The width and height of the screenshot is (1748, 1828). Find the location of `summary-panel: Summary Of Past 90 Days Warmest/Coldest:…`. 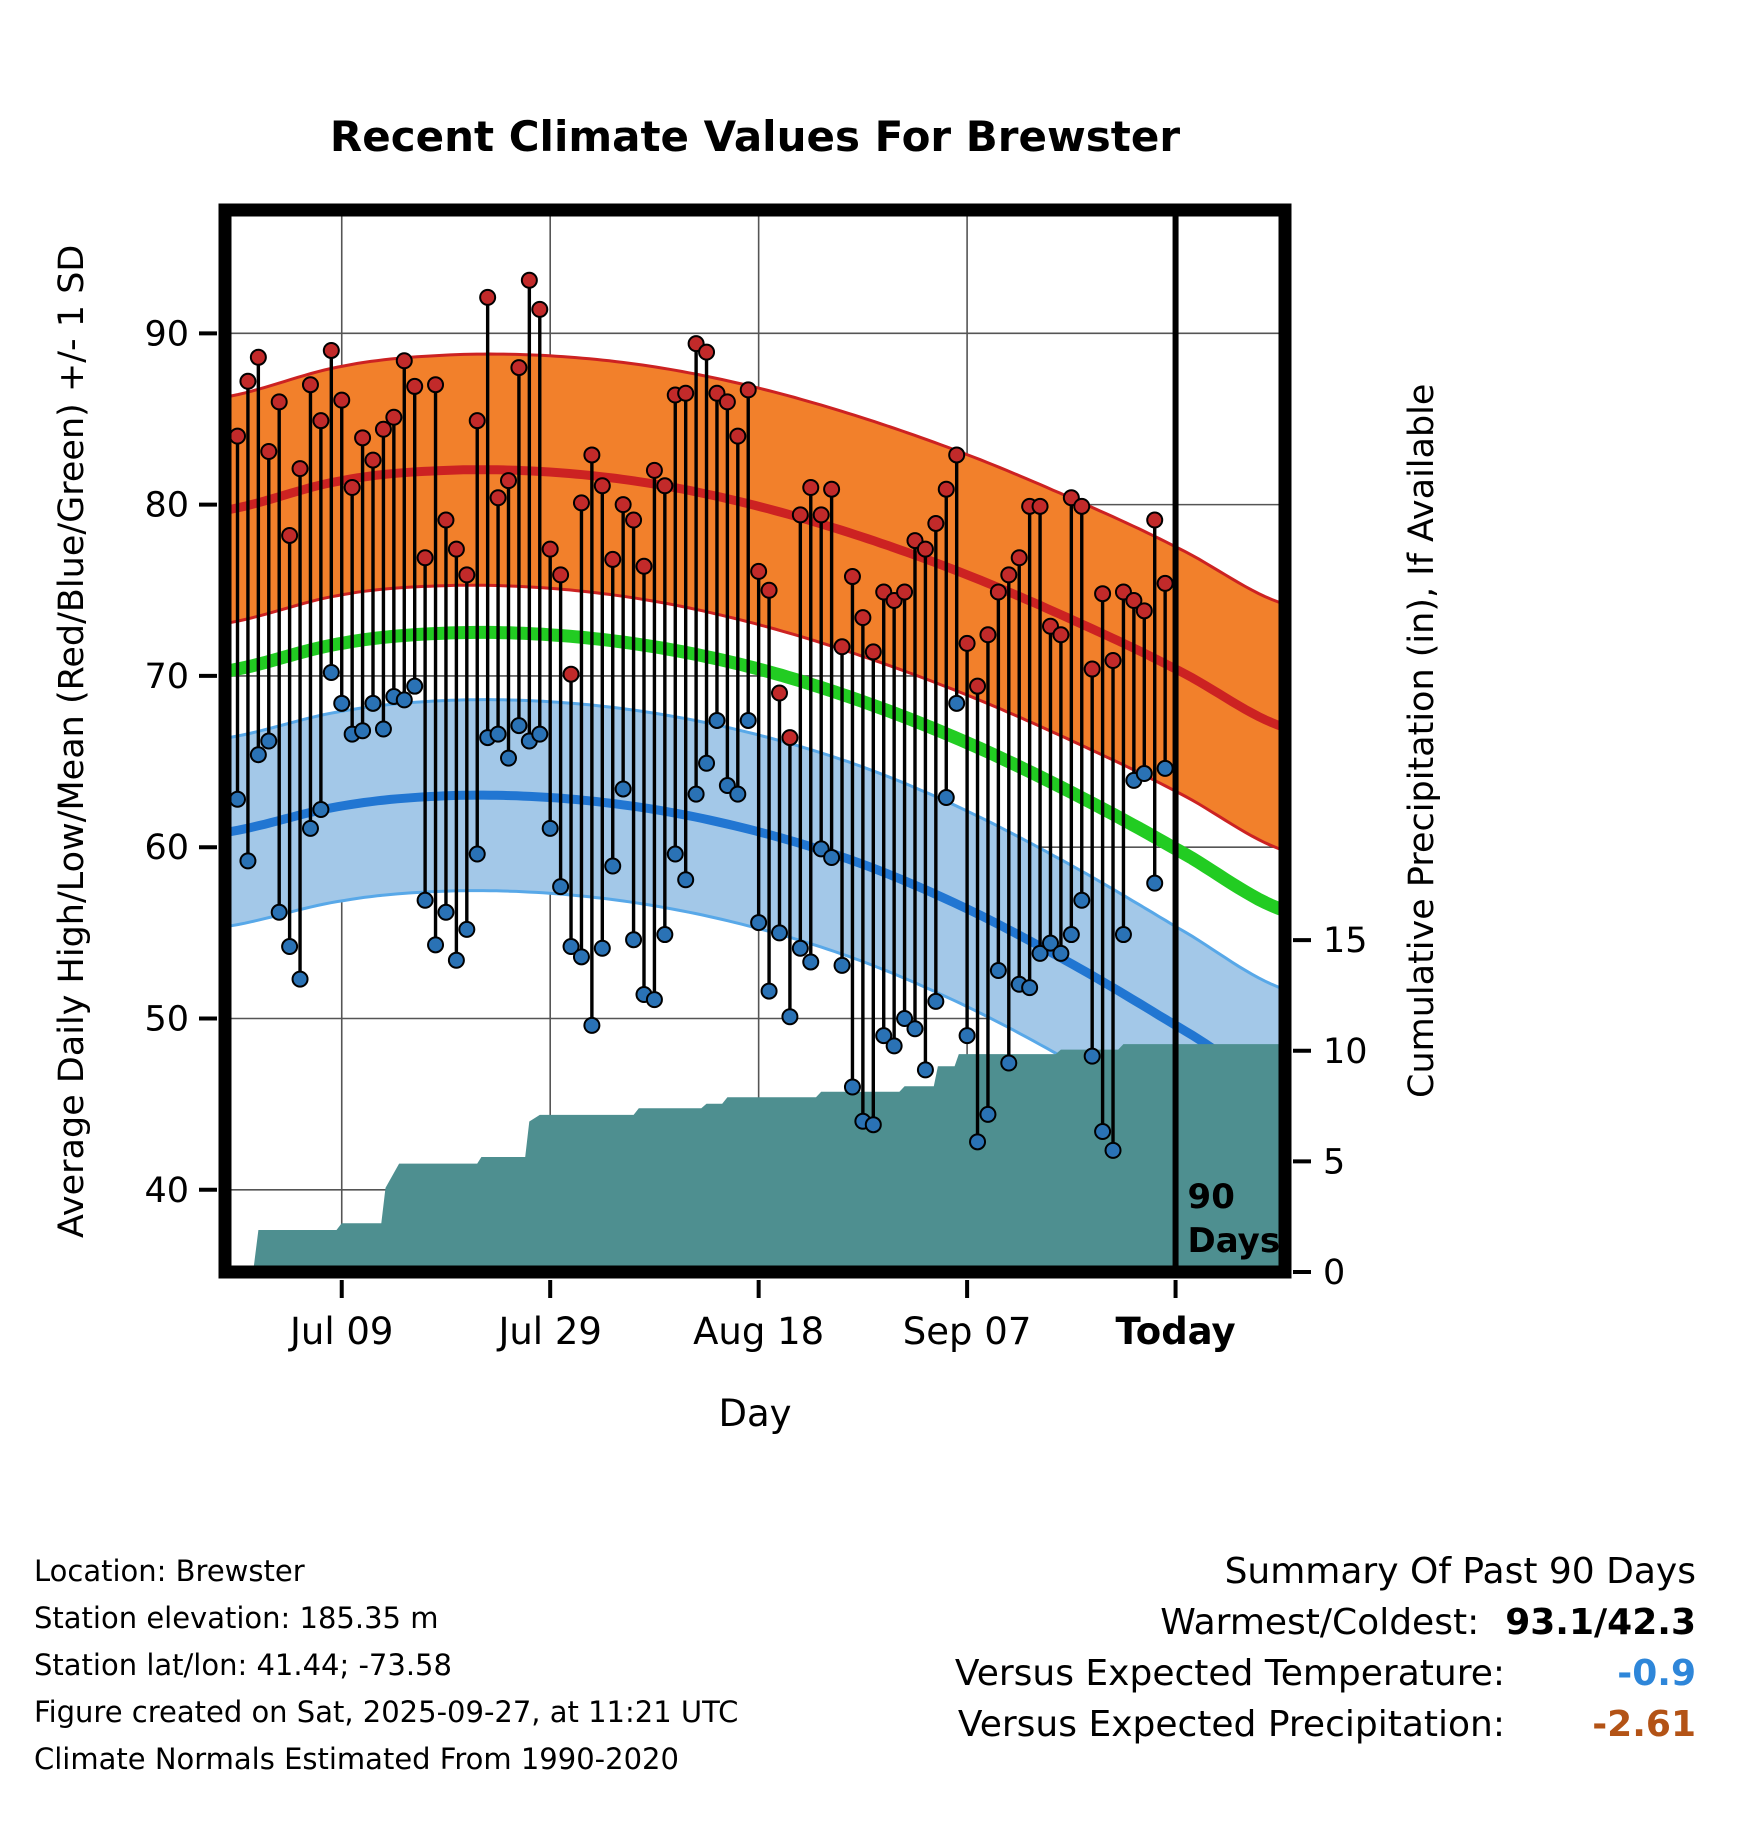

summary-panel: Summary Of Past 90 Days Warmest/Coldest:… is located at coordinates (1325, 1648).